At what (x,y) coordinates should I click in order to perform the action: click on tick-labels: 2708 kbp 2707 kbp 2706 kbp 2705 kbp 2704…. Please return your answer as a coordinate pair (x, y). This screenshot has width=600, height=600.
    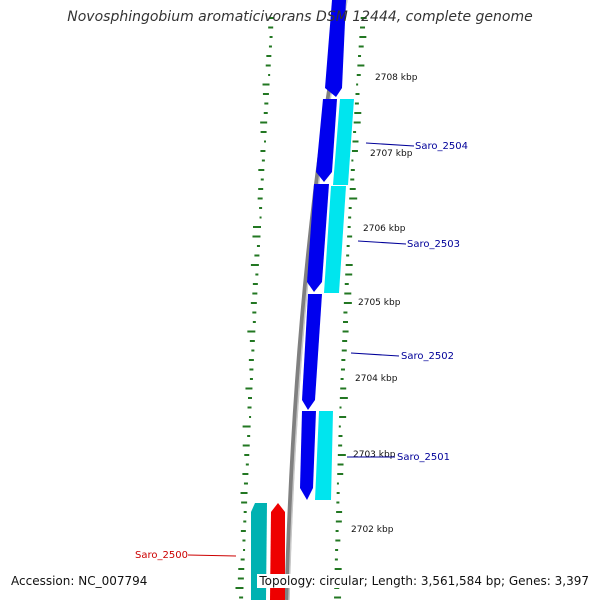
    Looking at the image, I should click on (384, 304).